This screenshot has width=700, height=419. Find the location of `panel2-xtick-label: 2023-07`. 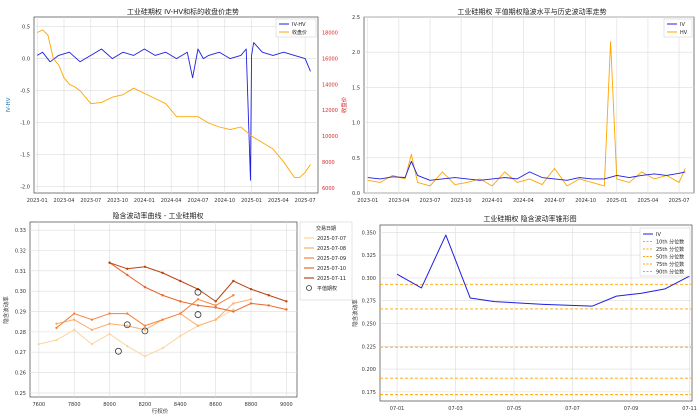

panel2-xtick-label: 2023-07 is located at coordinates (430, 201).